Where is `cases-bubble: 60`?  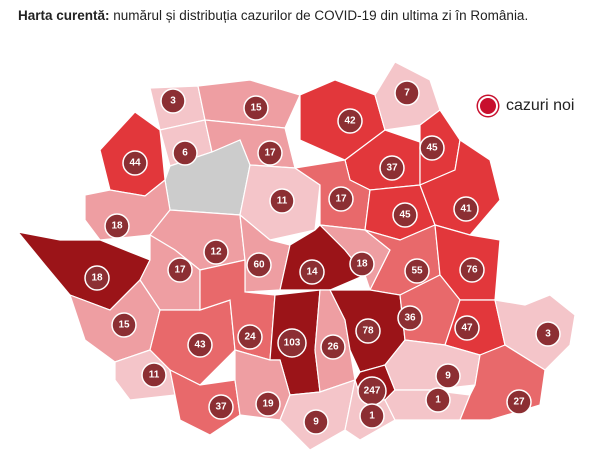
cases-bubble: 60 is located at coordinates (259, 265).